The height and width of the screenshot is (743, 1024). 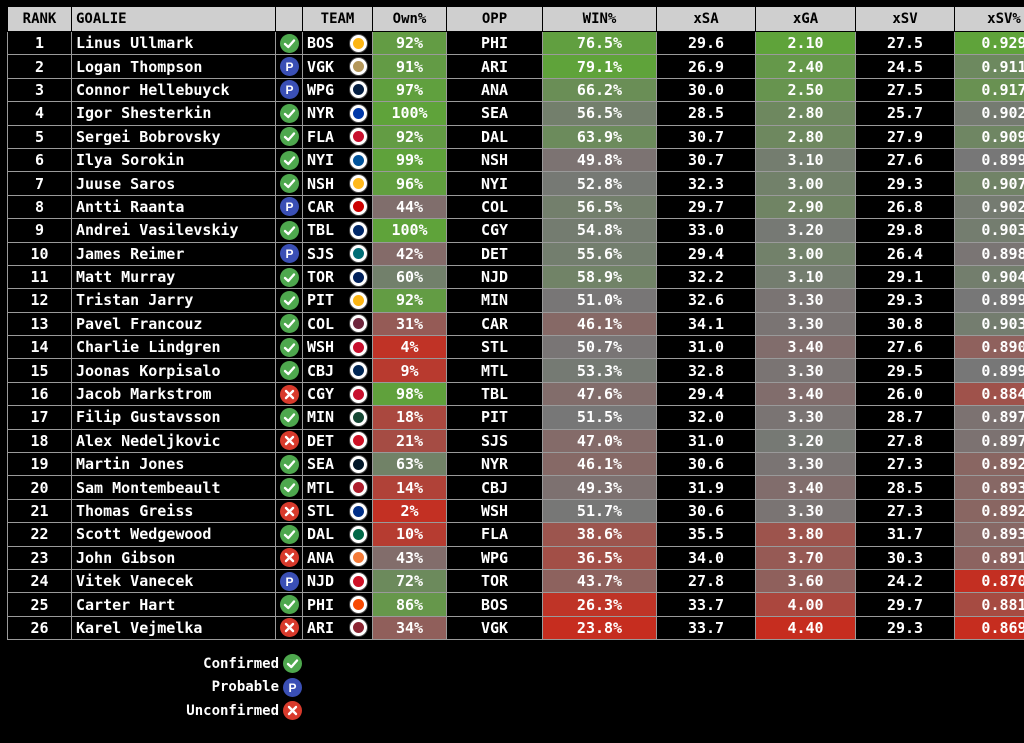 I want to click on goalie-name: Ilya Sorokin, so click(x=173, y=160).